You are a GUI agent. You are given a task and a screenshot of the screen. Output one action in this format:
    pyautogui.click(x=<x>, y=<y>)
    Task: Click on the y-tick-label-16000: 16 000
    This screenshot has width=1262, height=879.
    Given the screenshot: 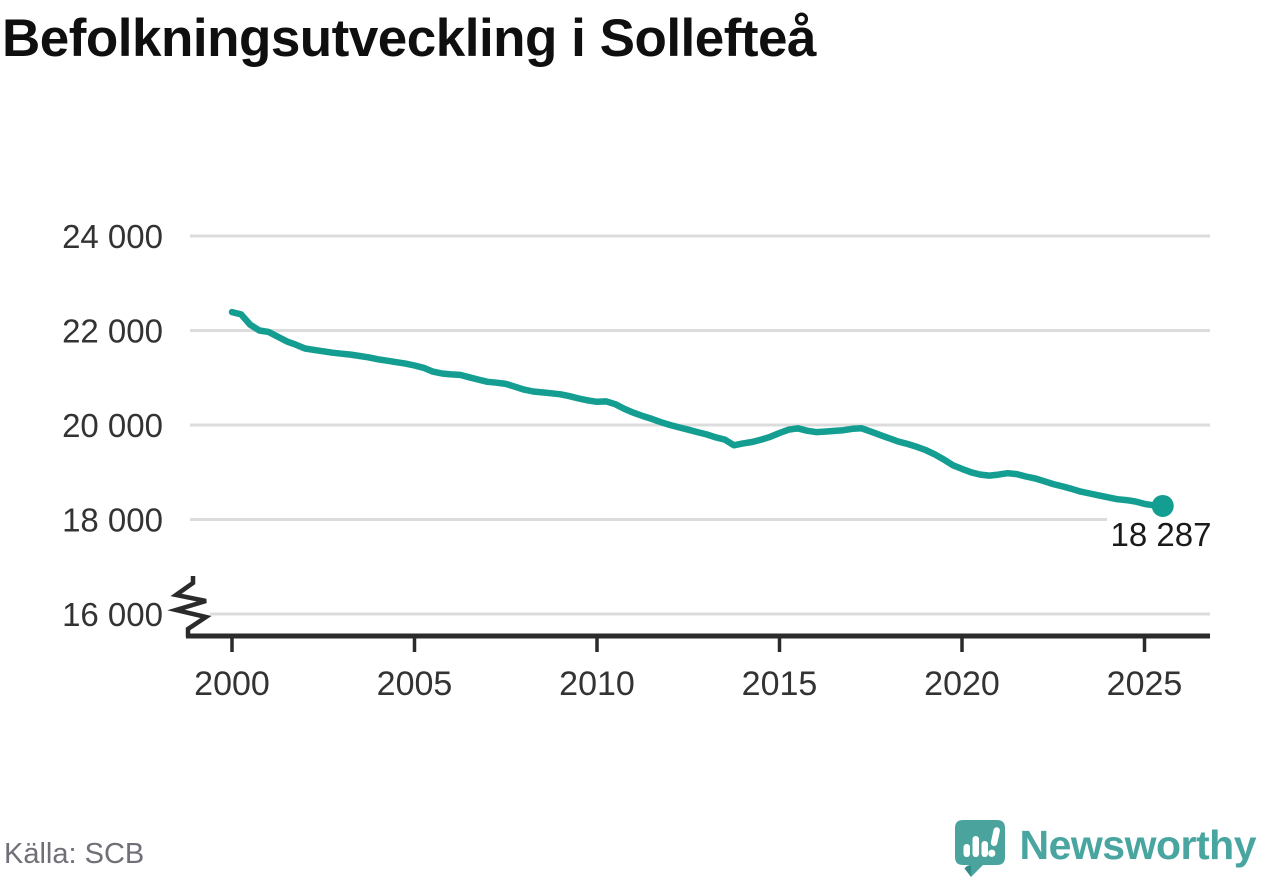 What is the action you would take?
    pyautogui.click(x=112, y=614)
    